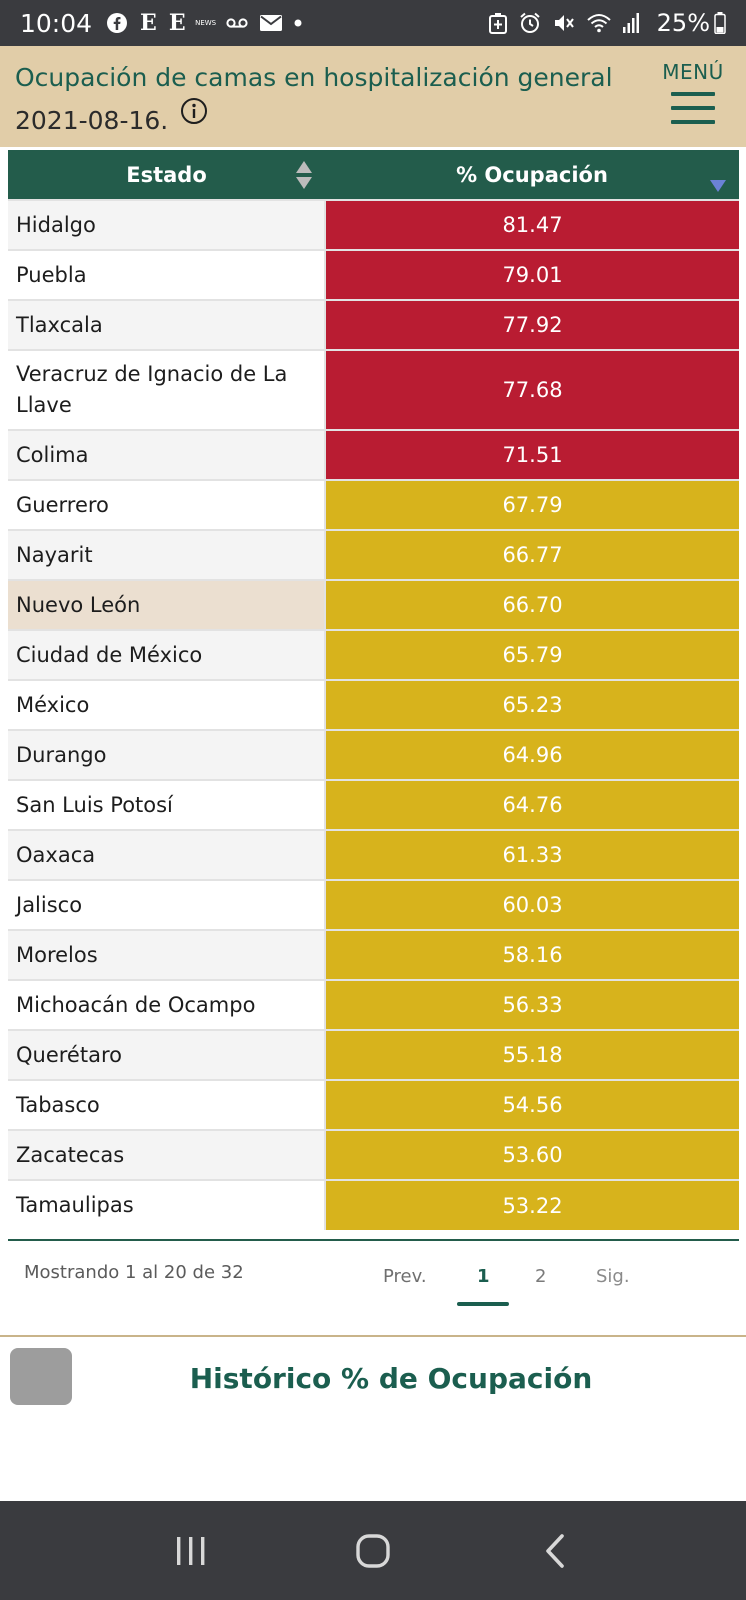 The image size is (746, 1600). I want to click on column-header-ocupacion-label: % Ocupación, so click(532, 174).